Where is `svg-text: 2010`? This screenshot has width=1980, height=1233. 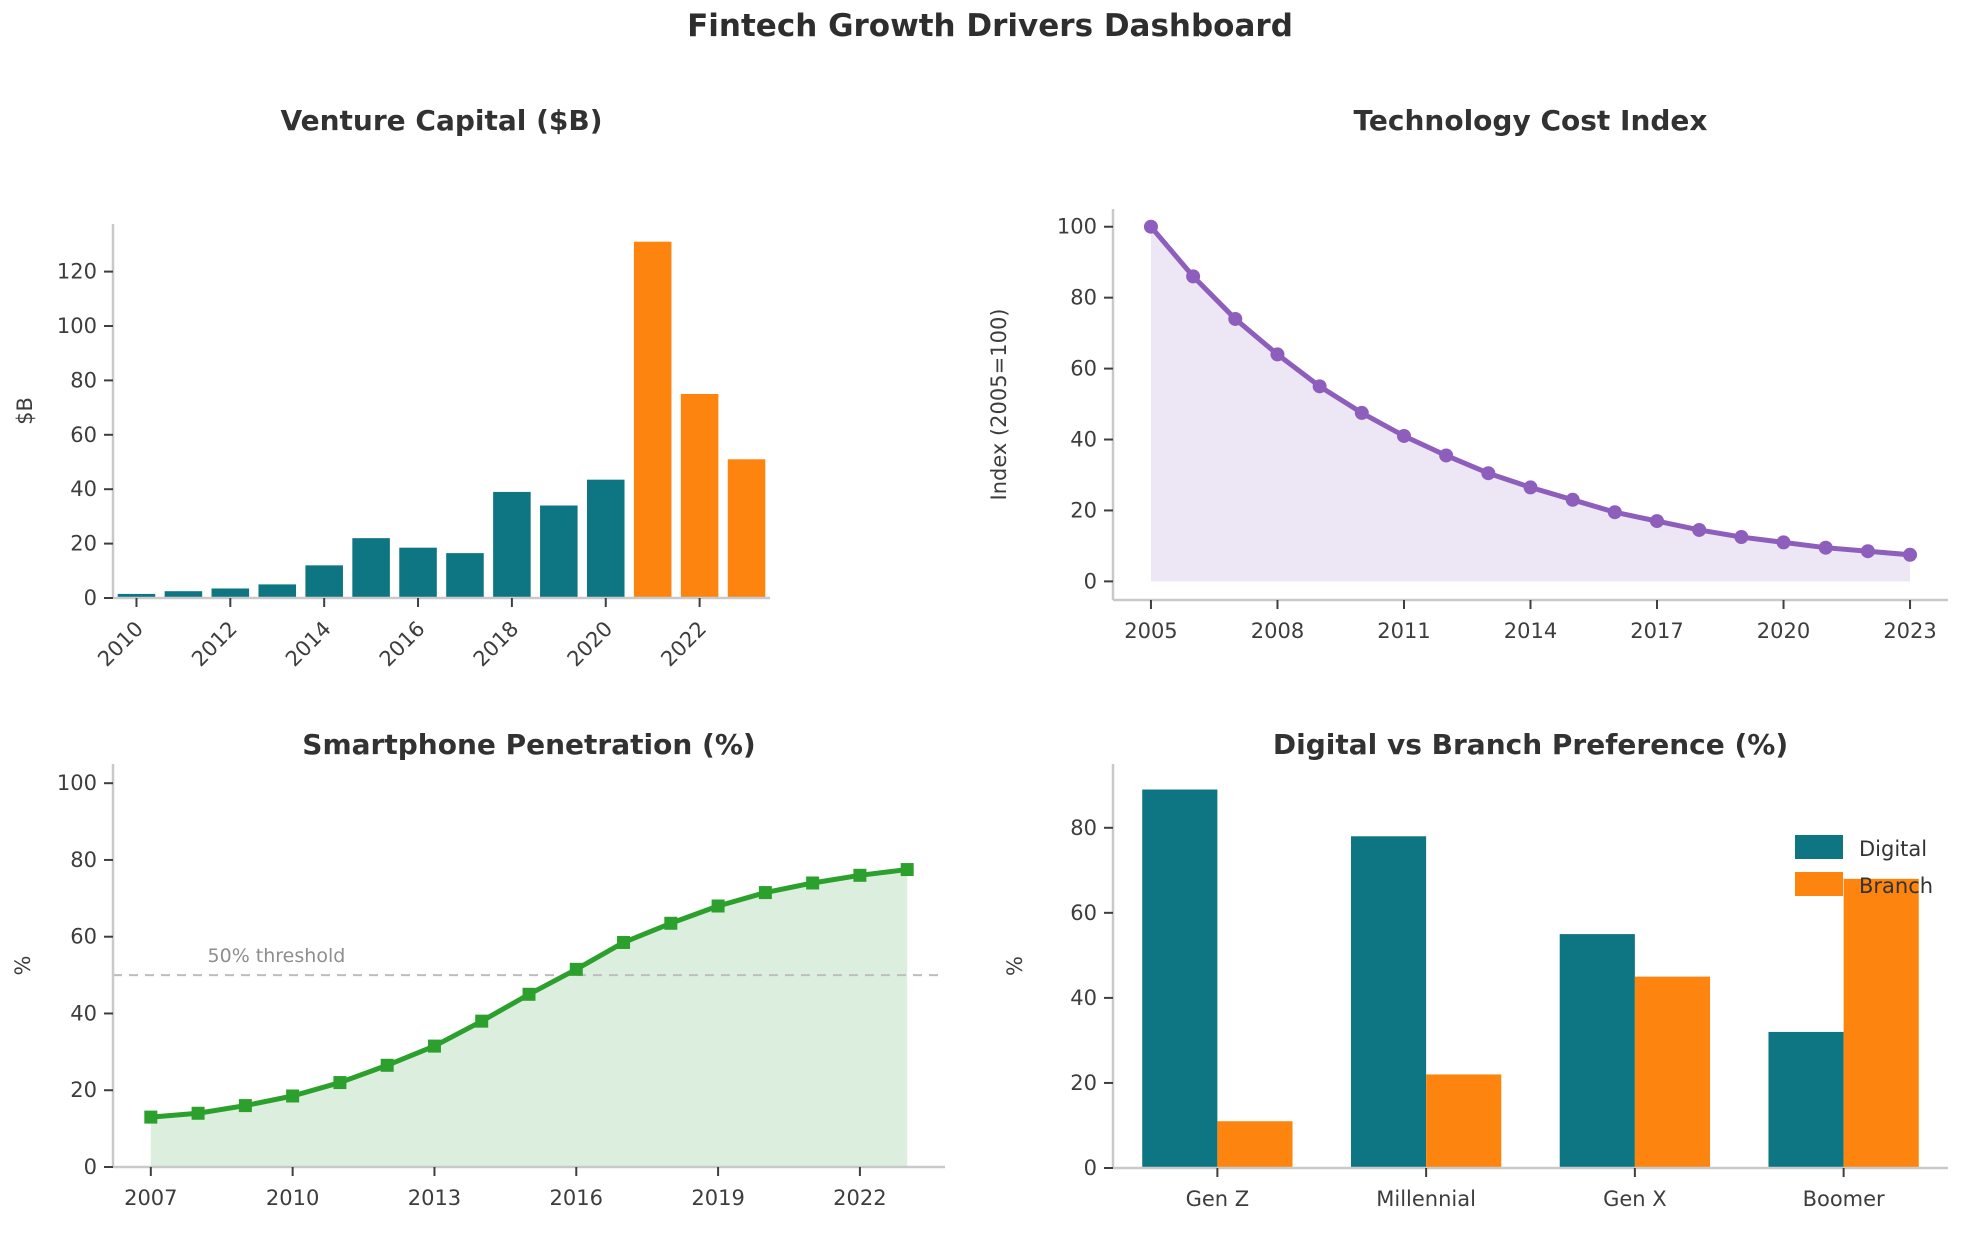 svg-text: 2010 is located at coordinates (120, 644).